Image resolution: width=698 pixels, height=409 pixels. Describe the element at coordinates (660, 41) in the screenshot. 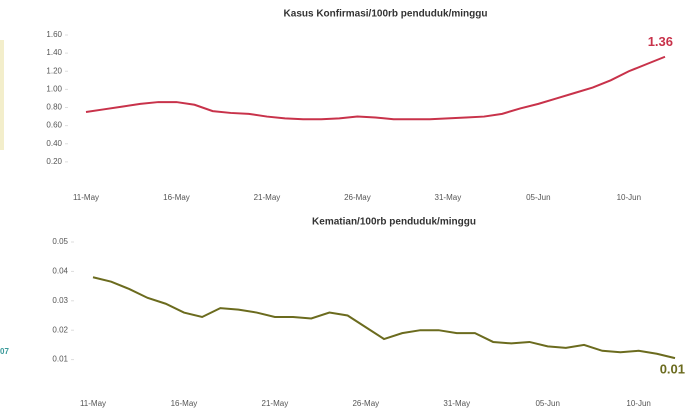

I see `data-label: 1.36` at that location.